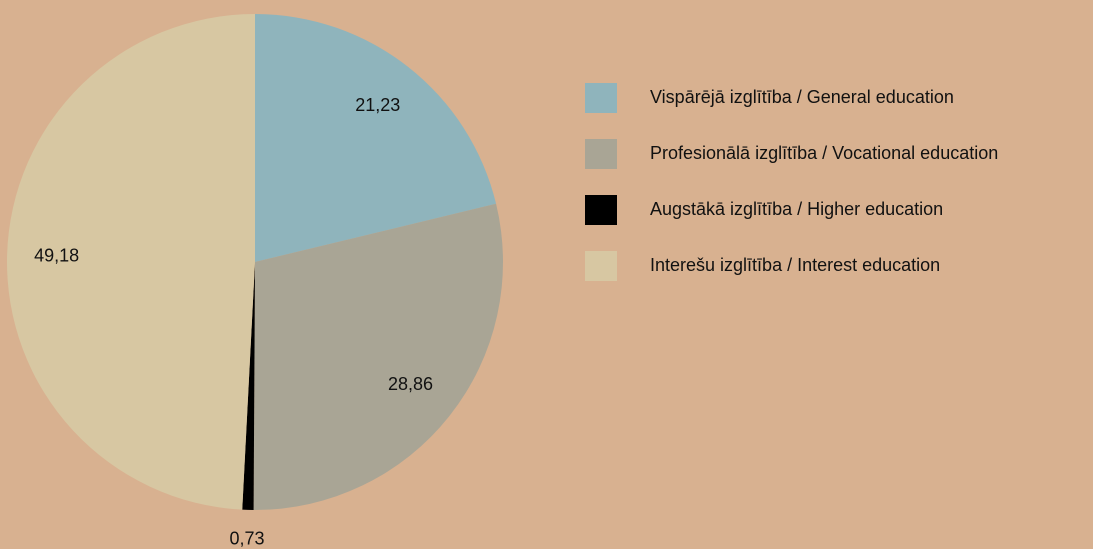  Describe the element at coordinates (410, 384) in the screenshot. I see `data-label: 28,86` at that location.